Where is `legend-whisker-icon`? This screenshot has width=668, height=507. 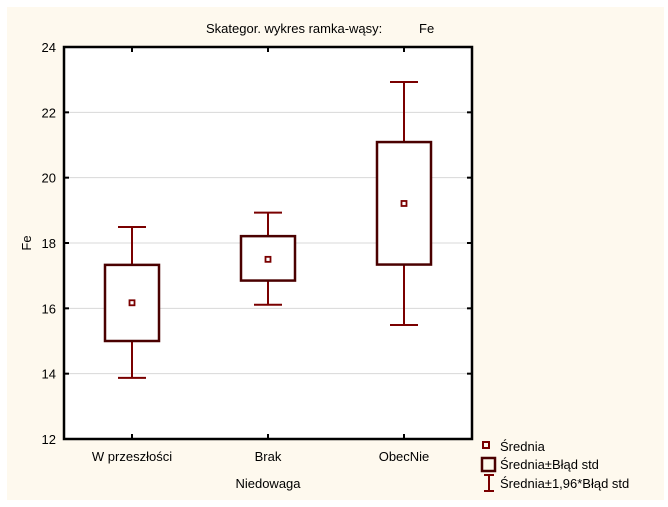
legend-whisker-icon is located at coordinates (489, 483).